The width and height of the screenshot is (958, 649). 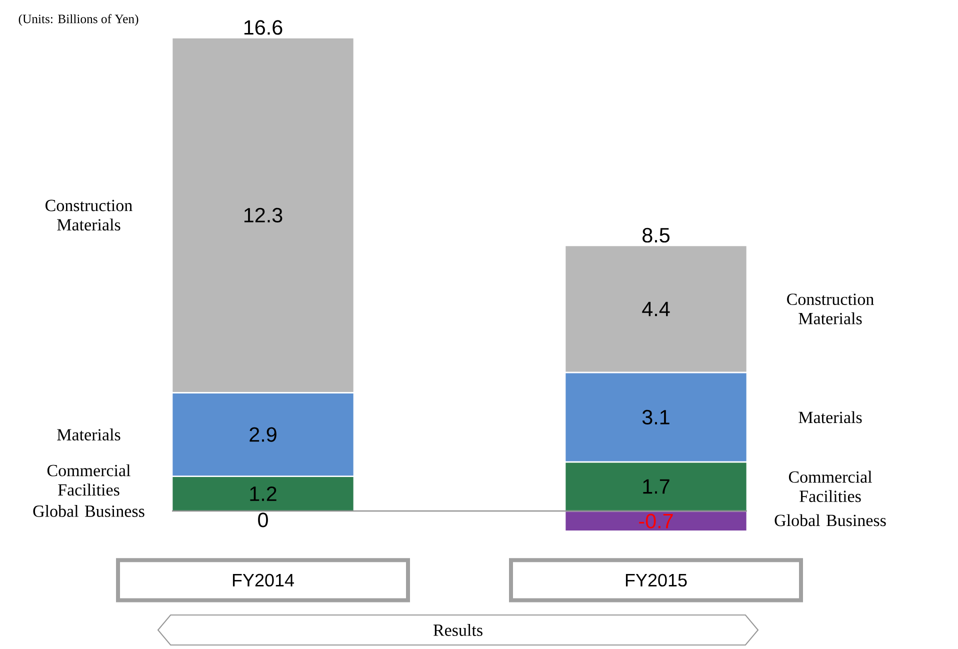 I want to click on data-label: -0.7, so click(x=656, y=521).